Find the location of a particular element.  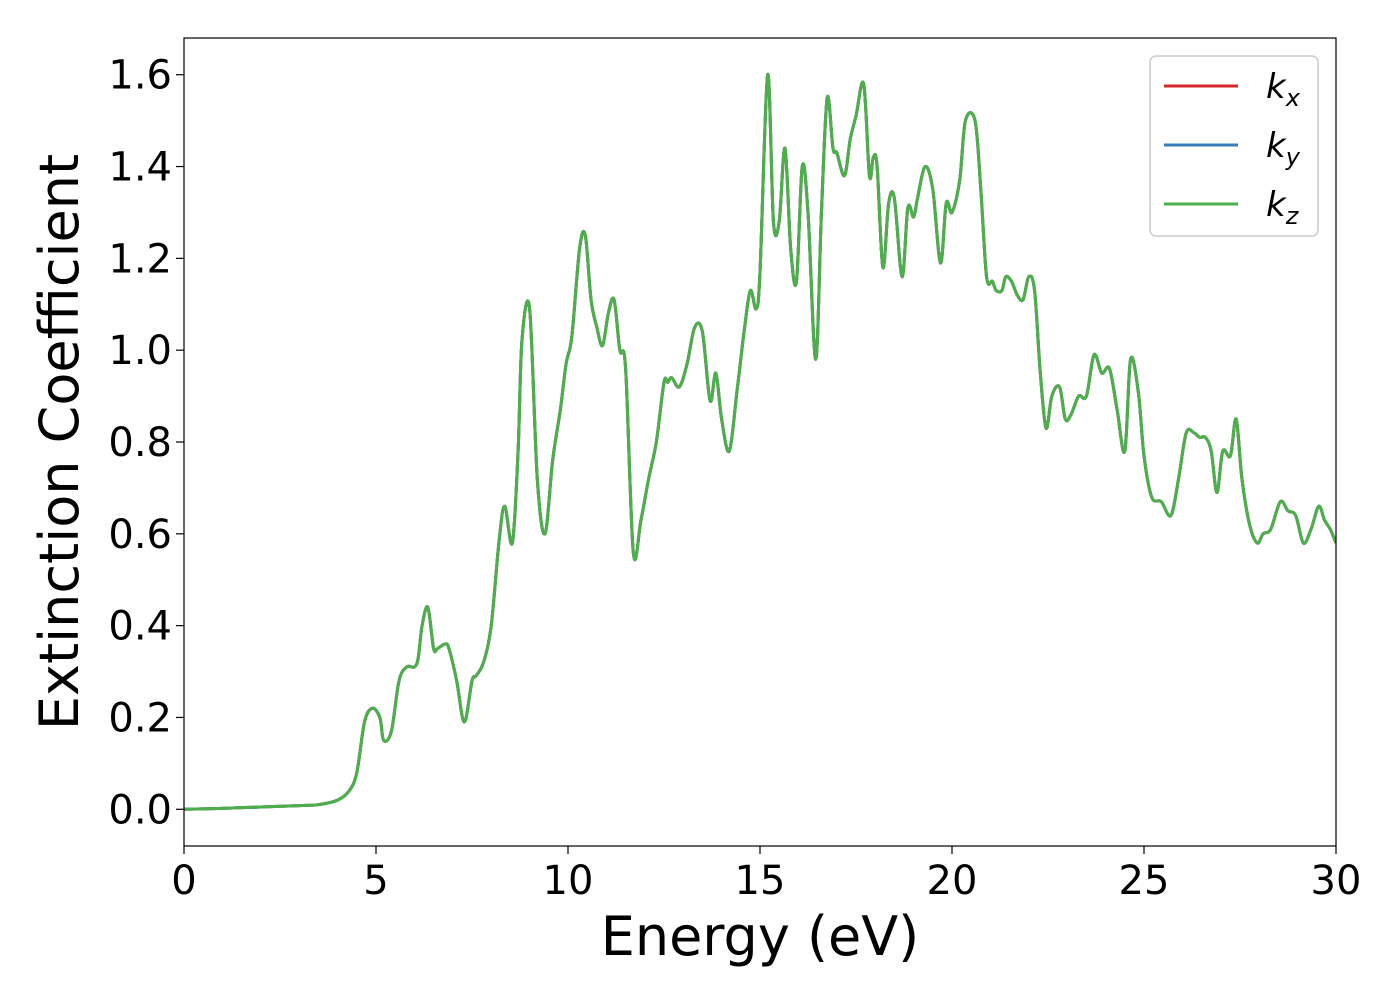

y-tick-label: 0.2 is located at coordinates (140, 718).